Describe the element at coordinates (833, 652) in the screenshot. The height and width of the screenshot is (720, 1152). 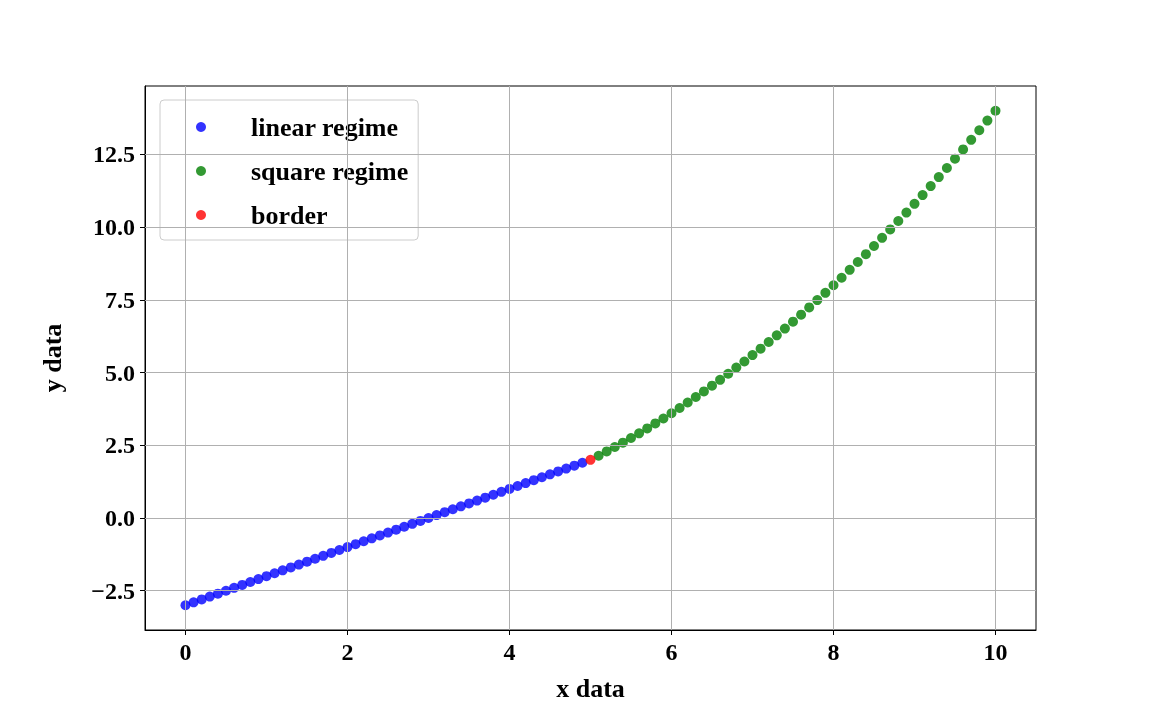
I see `x-tick-label: 8` at that location.